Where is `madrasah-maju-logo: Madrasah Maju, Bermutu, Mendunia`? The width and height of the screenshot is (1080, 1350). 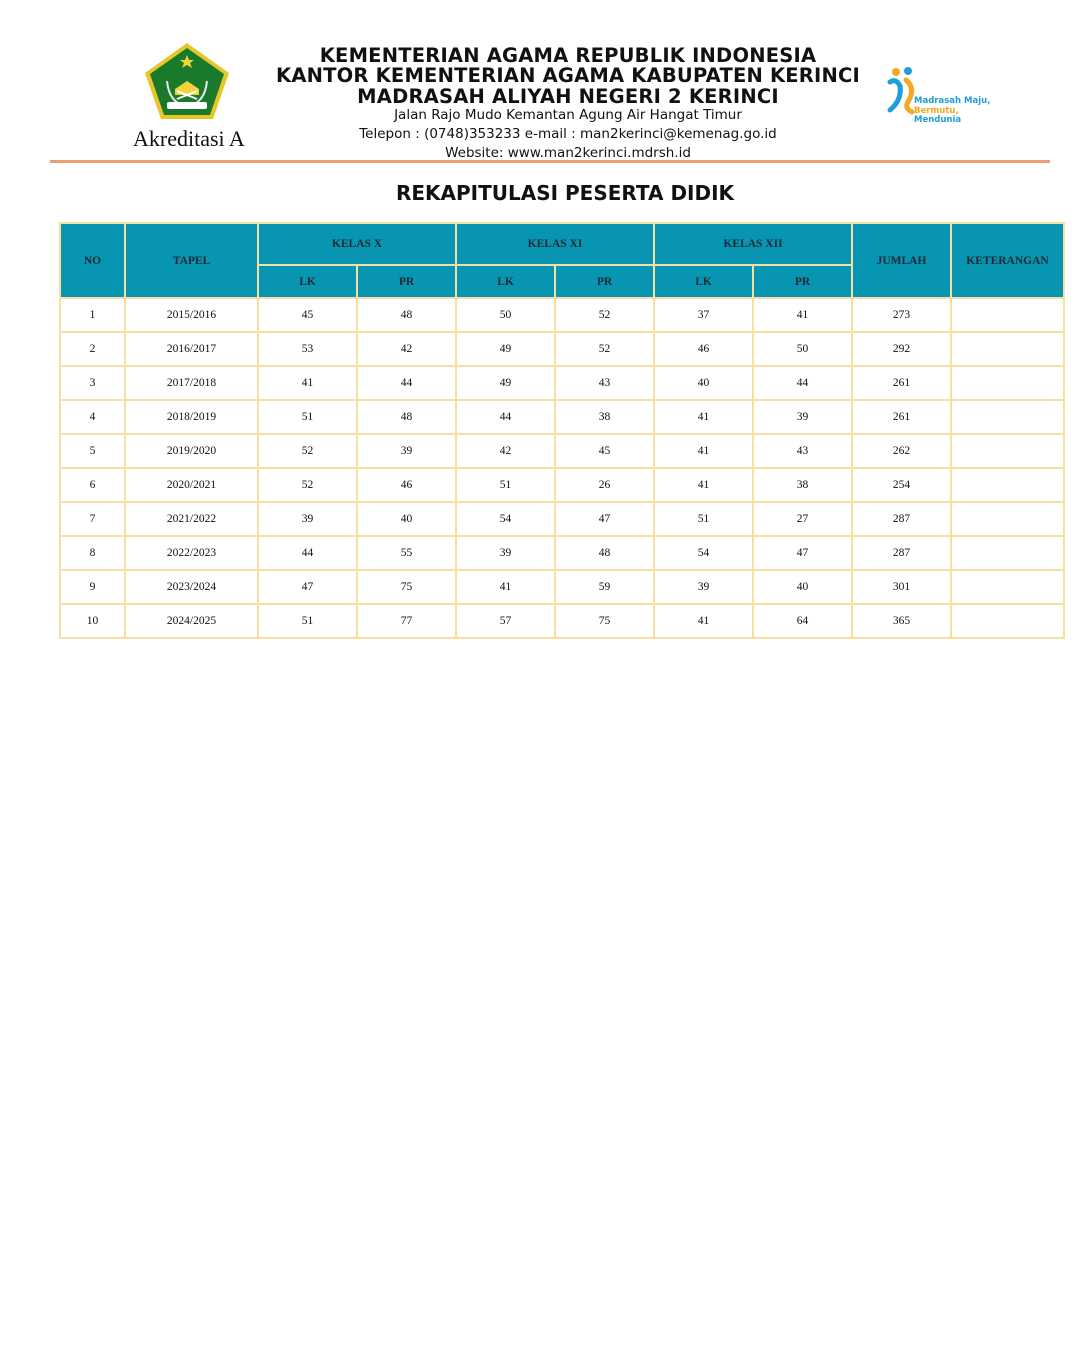
madrasah-maju-logo: Madrasah Maju, Bermutu, Mendunia is located at coordinates (941, 97).